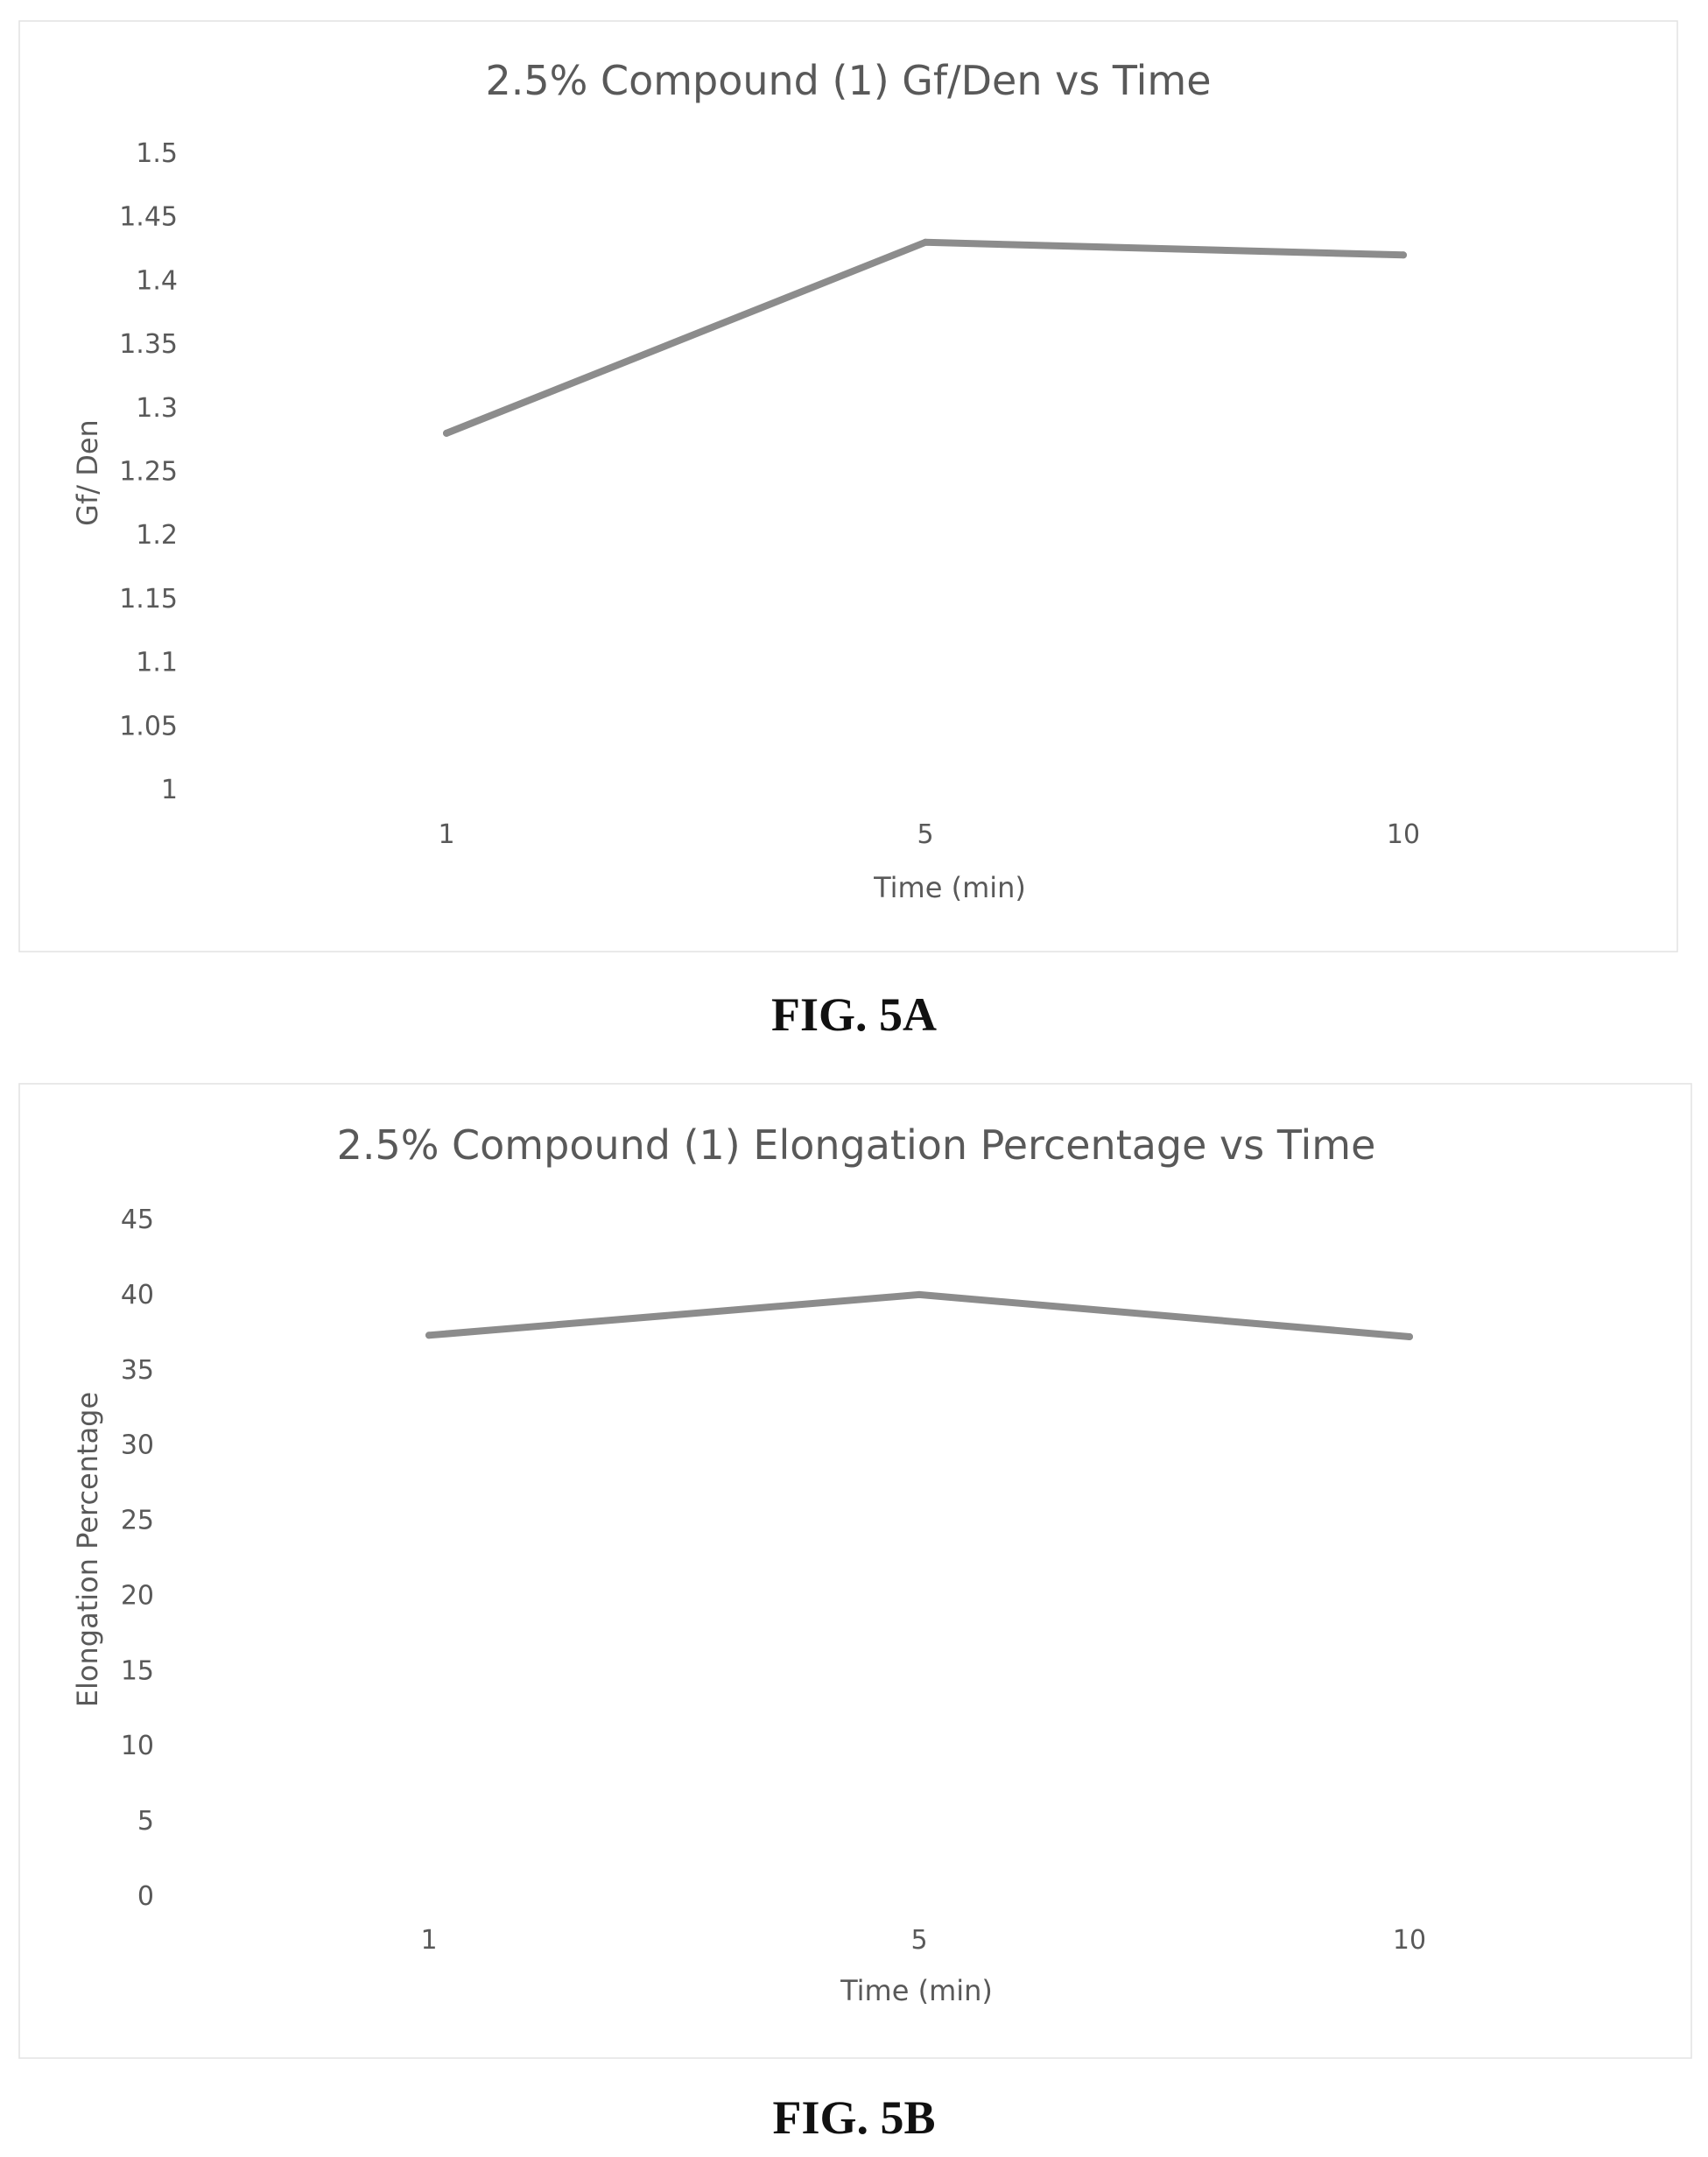 The height and width of the screenshot is (2157, 1708). I want to click on y-tick-label: 45, so click(138, 1220).